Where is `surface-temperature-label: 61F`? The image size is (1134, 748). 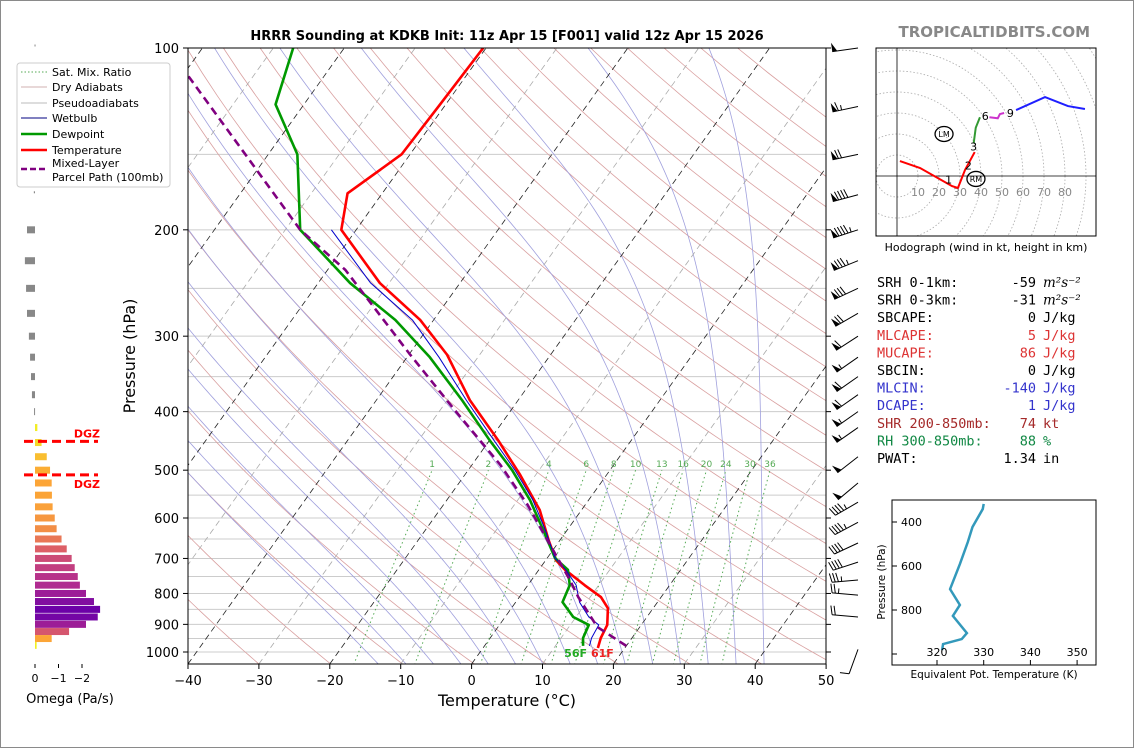
surface-temperature-label: 61F is located at coordinates (602, 653).